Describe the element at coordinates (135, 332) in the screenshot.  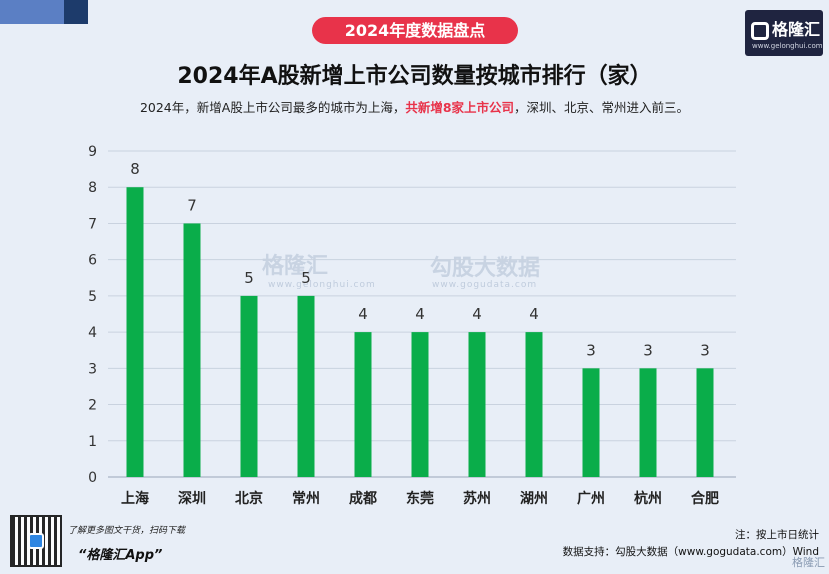
I see `bar-上海` at that location.